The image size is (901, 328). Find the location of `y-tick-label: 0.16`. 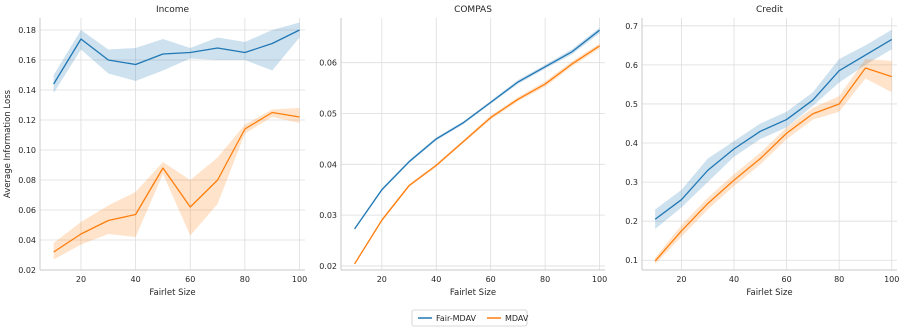

y-tick-label: 0.16 is located at coordinates (27, 60).